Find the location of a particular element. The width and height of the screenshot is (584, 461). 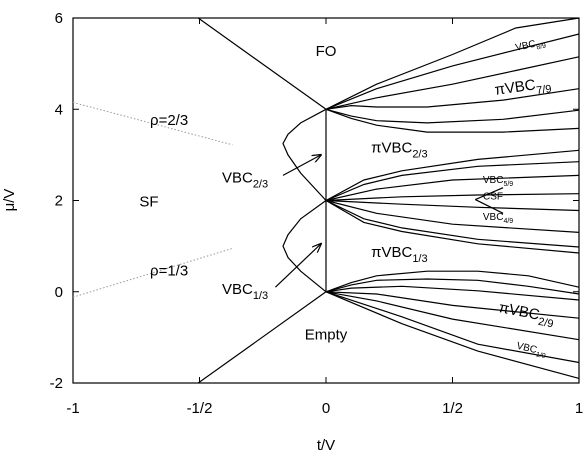

region-label-pivbc13: πVBC1/3 is located at coordinates (399, 254).